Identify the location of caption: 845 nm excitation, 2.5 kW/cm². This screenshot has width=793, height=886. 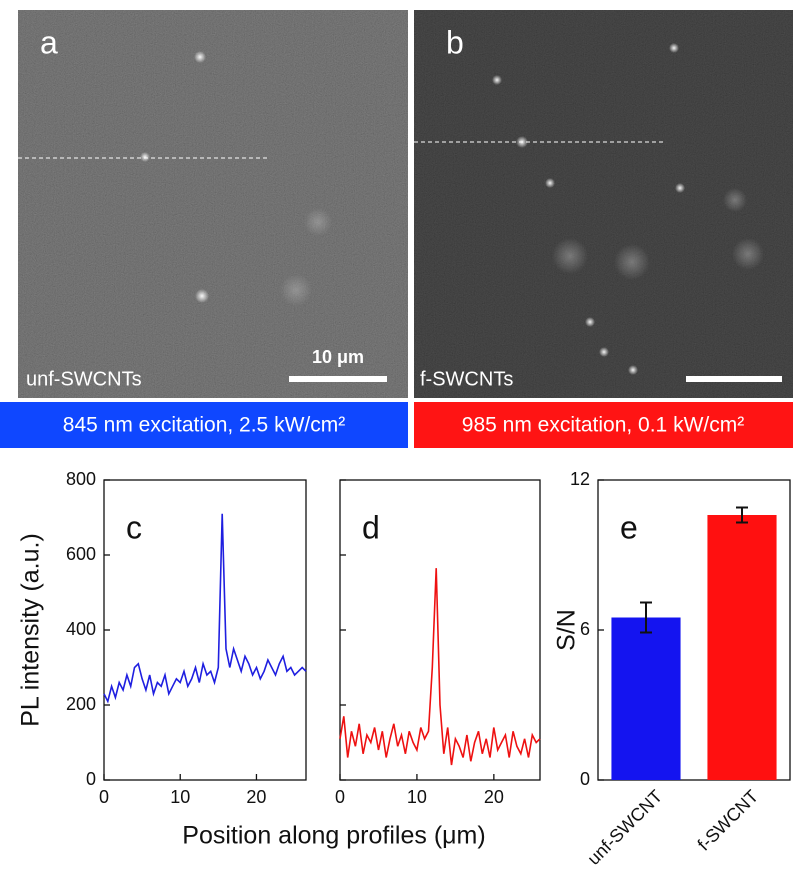
(204, 425).